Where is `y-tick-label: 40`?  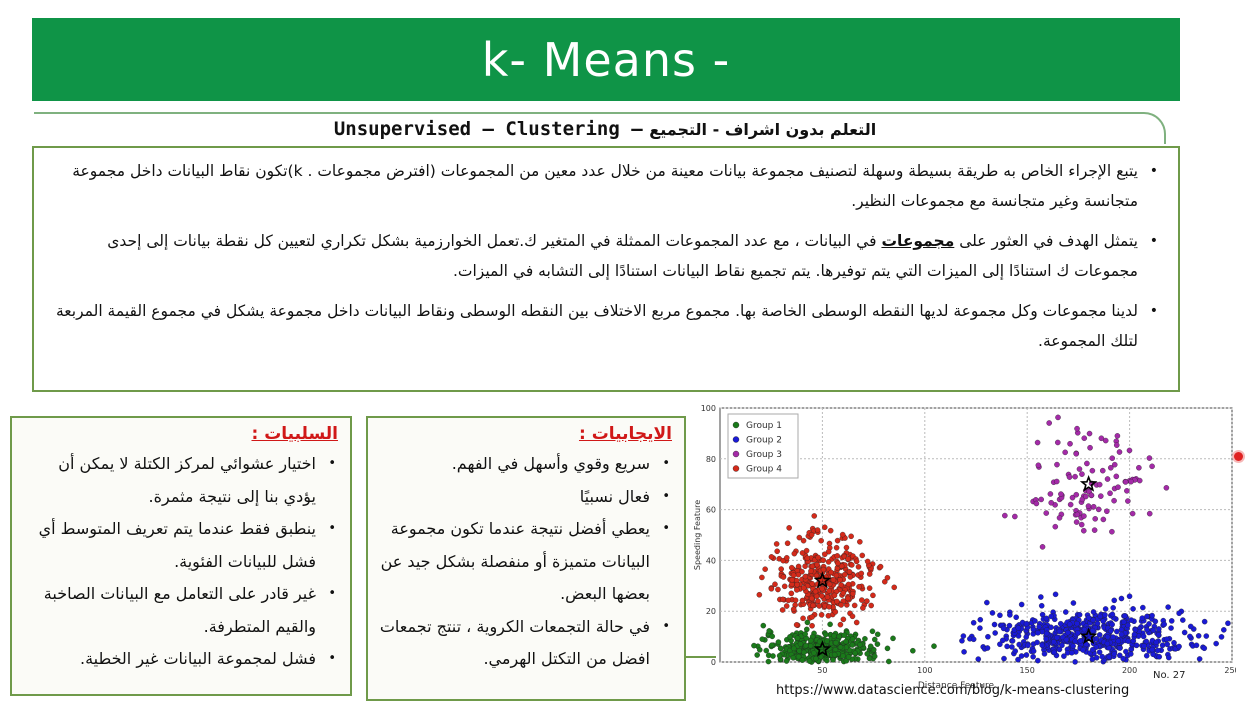
y-tick-label: 40 is located at coordinates (711, 560).